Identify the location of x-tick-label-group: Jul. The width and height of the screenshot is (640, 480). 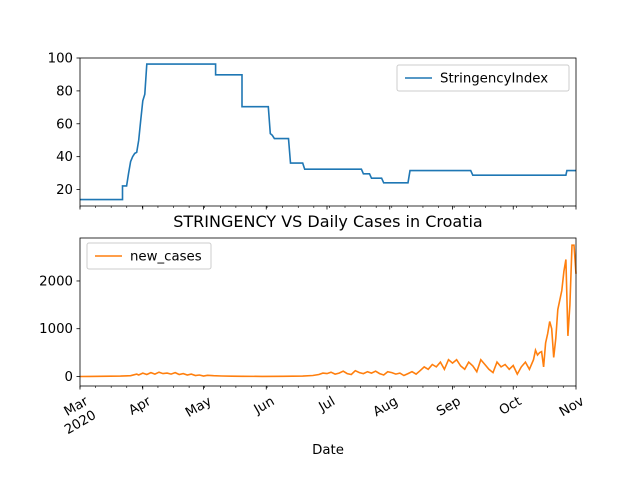
(327, 405).